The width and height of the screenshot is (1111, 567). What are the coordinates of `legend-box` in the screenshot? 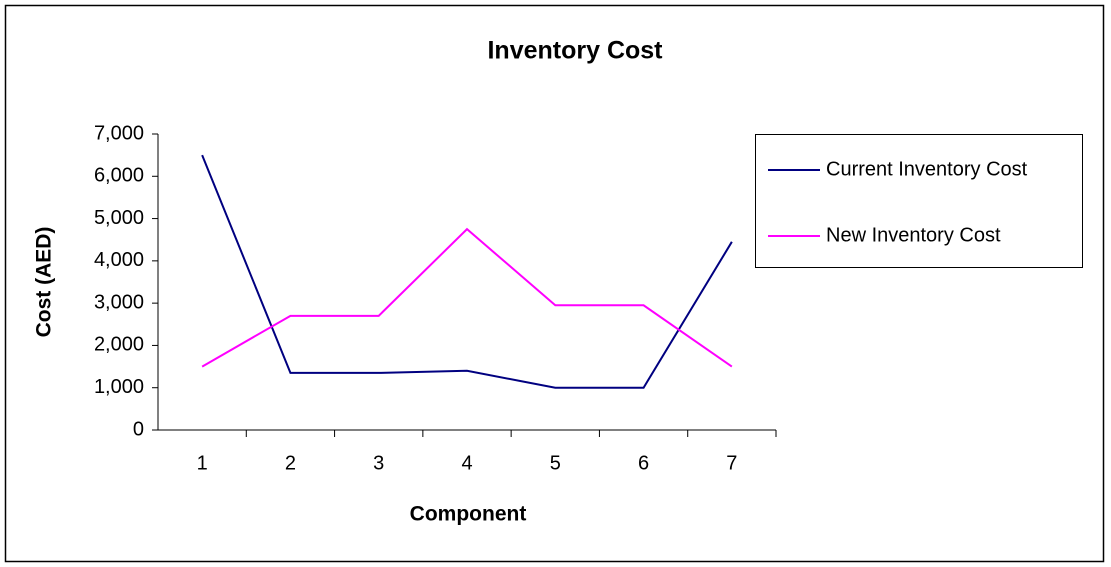 It's located at (919, 201).